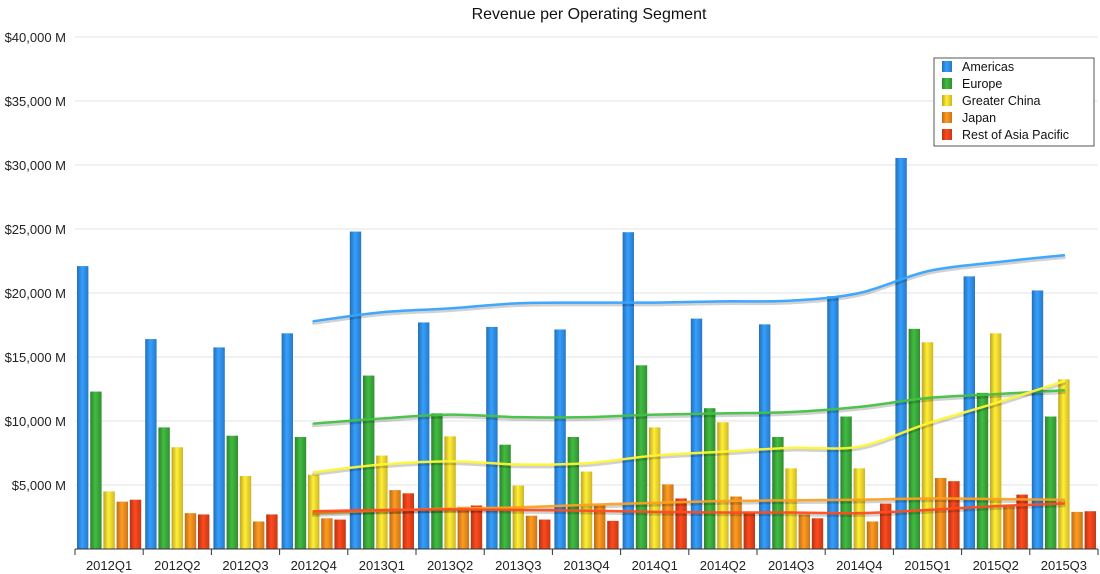 Image resolution: width=1100 pixels, height=574 pixels. Describe the element at coordinates (314, 565) in the screenshot. I see `x-tick-label: 2012Q4` at that location.